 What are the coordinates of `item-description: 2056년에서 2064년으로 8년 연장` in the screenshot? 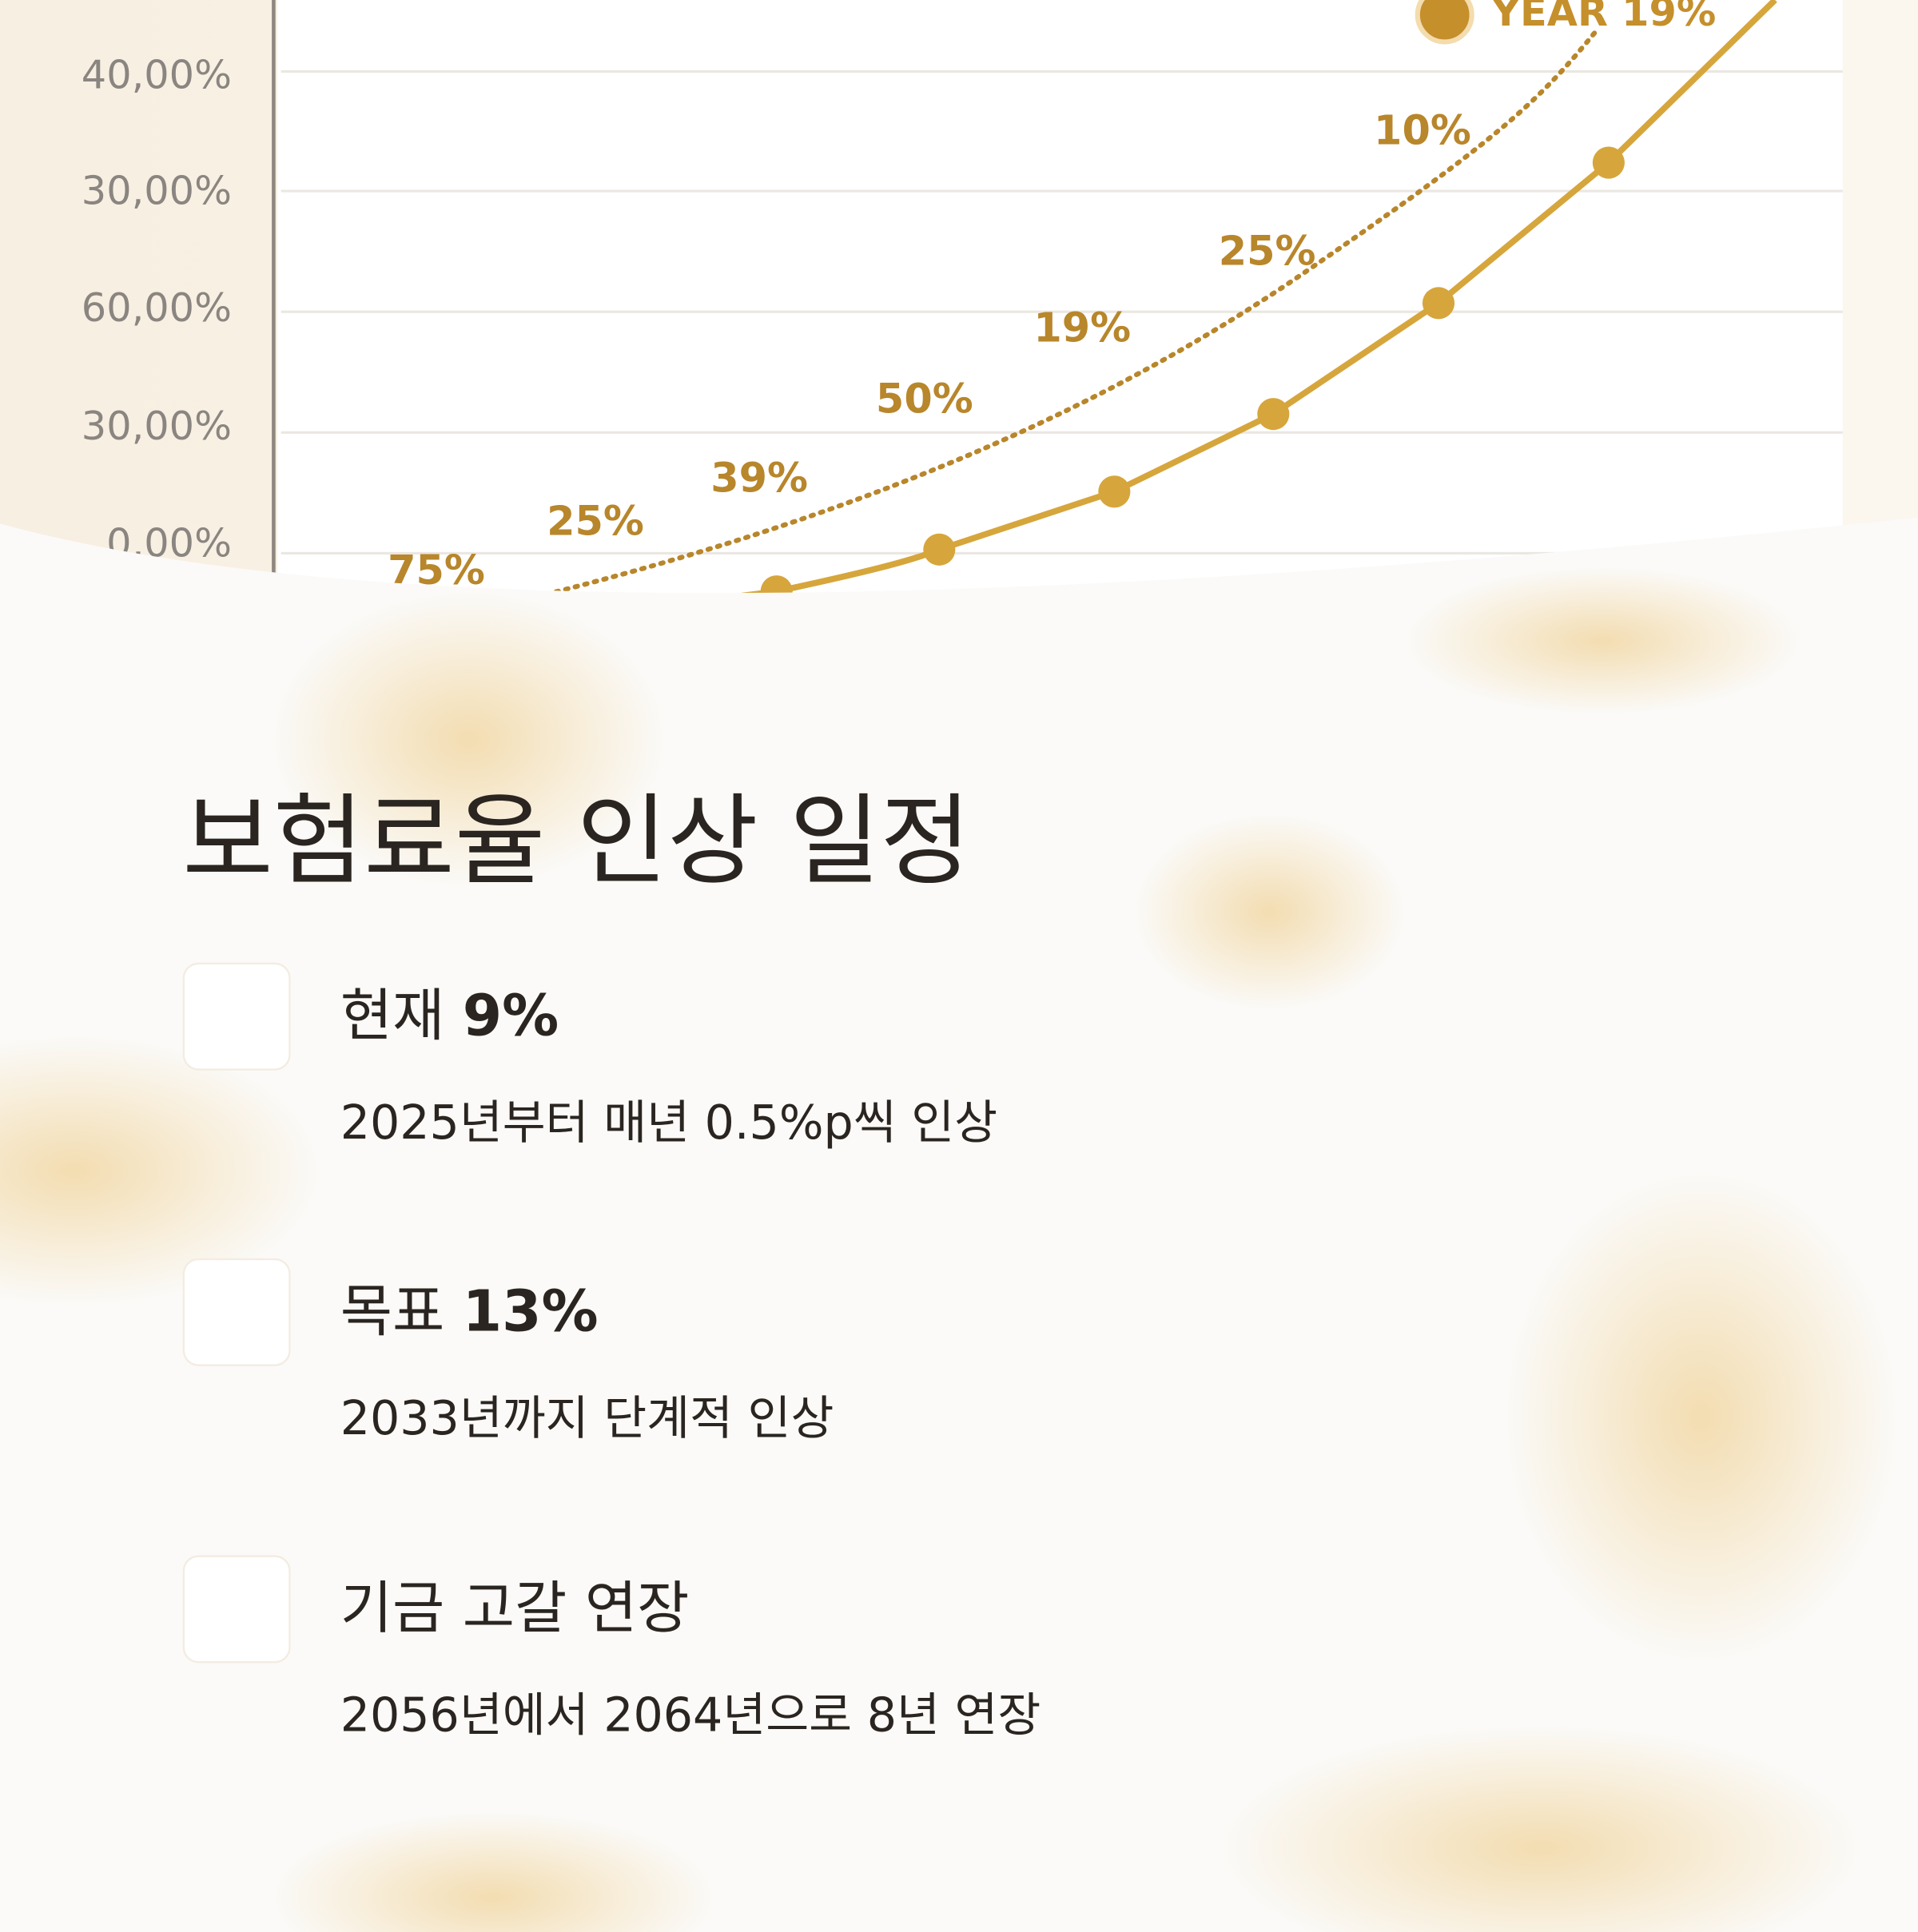 It's located at (690, 1715).